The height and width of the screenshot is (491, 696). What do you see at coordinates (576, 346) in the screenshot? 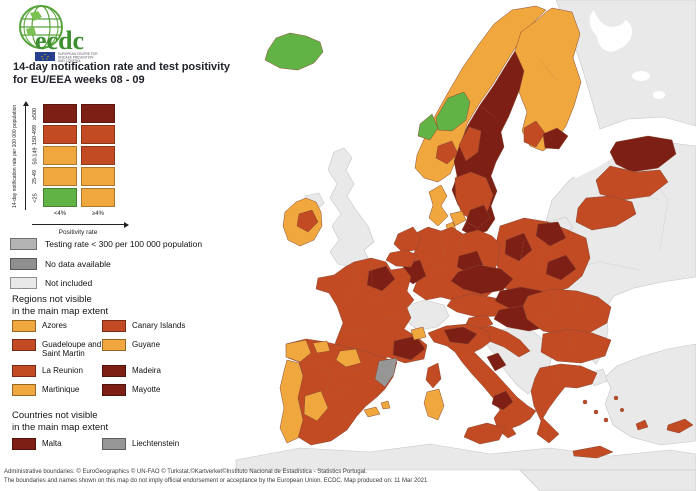
I see `map-region-bulgaria` at bounding box center [576, 346].